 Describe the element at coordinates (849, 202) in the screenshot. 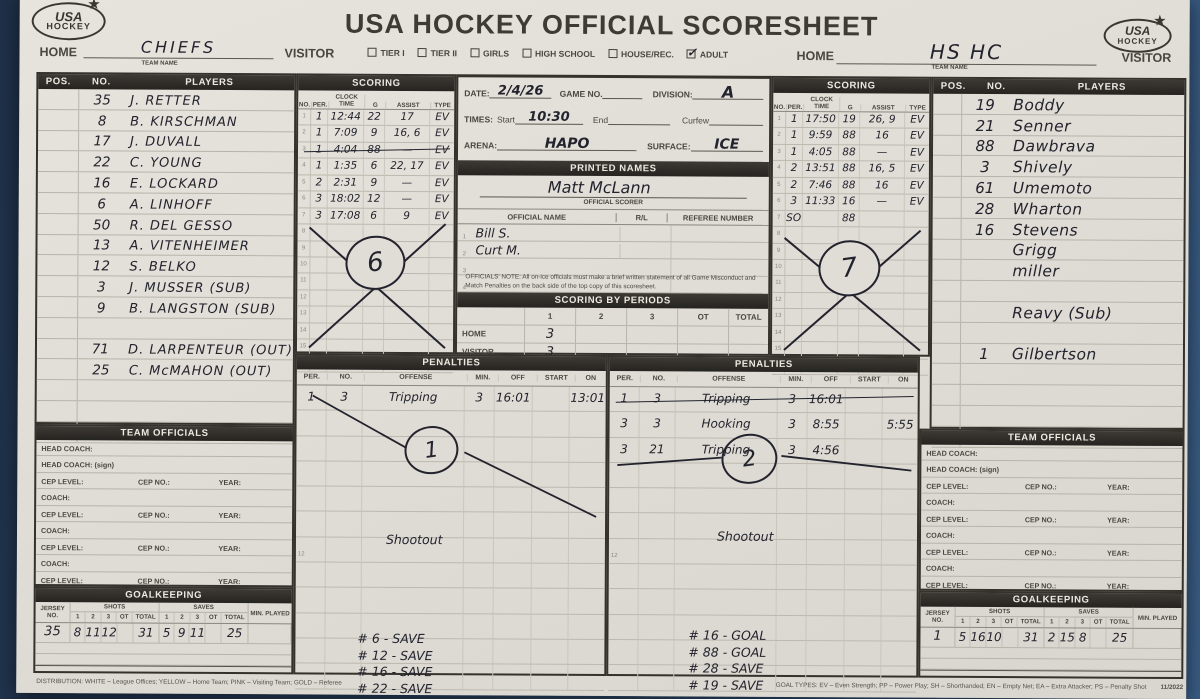

I see `goal-scorer: 16` at that location.